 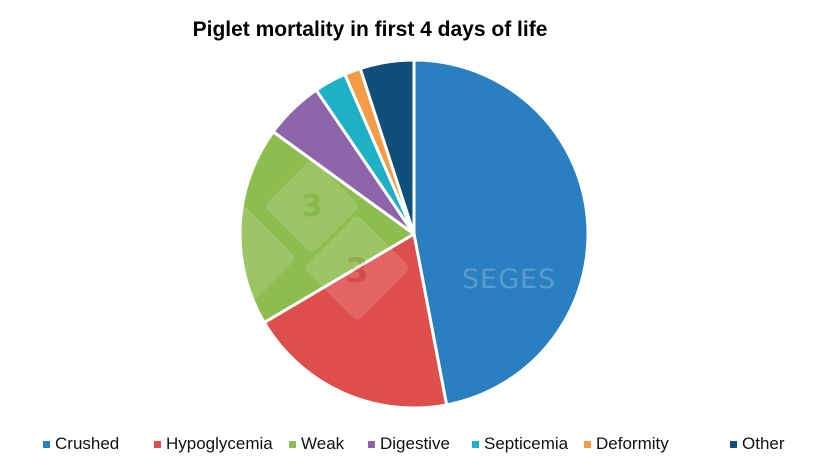 What do you see at coordinates (526, 443) in the screenshot?
I see `legend-label: Septicemia` at bounding box center [526, 443].